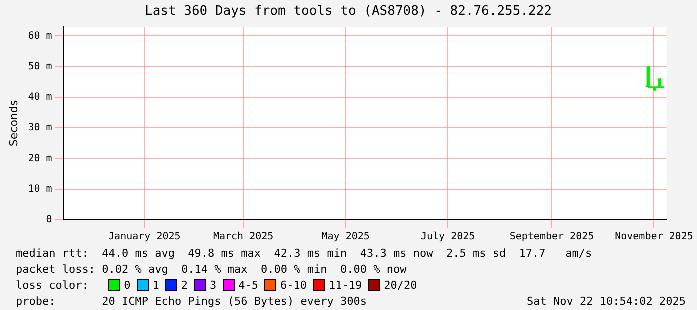 The width and height of the screenshot is (697, 310). Describe the element at coordinates (346, 237) in the screenshot. I see `x-tick-label: May 2025` at that location.